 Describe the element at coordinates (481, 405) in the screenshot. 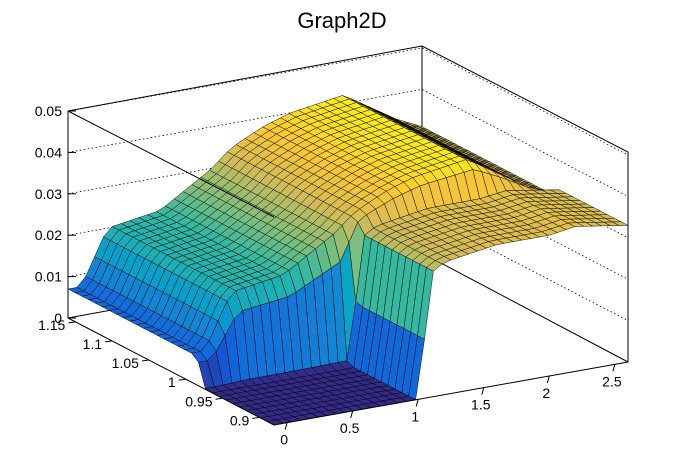

I see `x-tick-label: 1.5` at that location.